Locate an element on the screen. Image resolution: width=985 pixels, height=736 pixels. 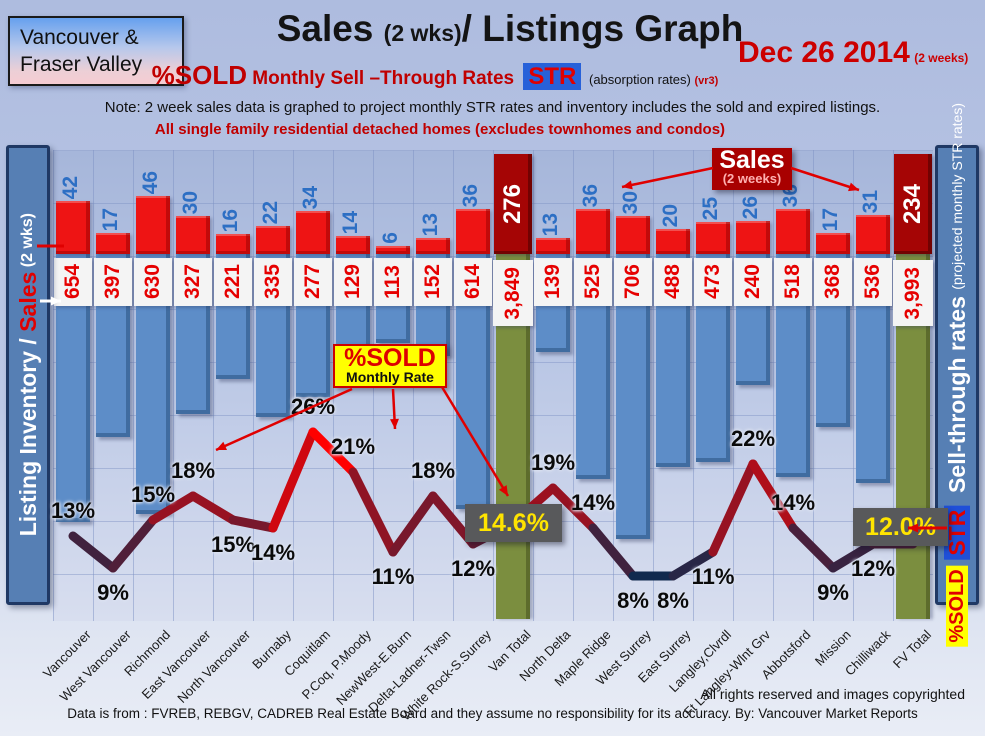
inventory-value-chip: 129 is located at coordinates (353, 282).